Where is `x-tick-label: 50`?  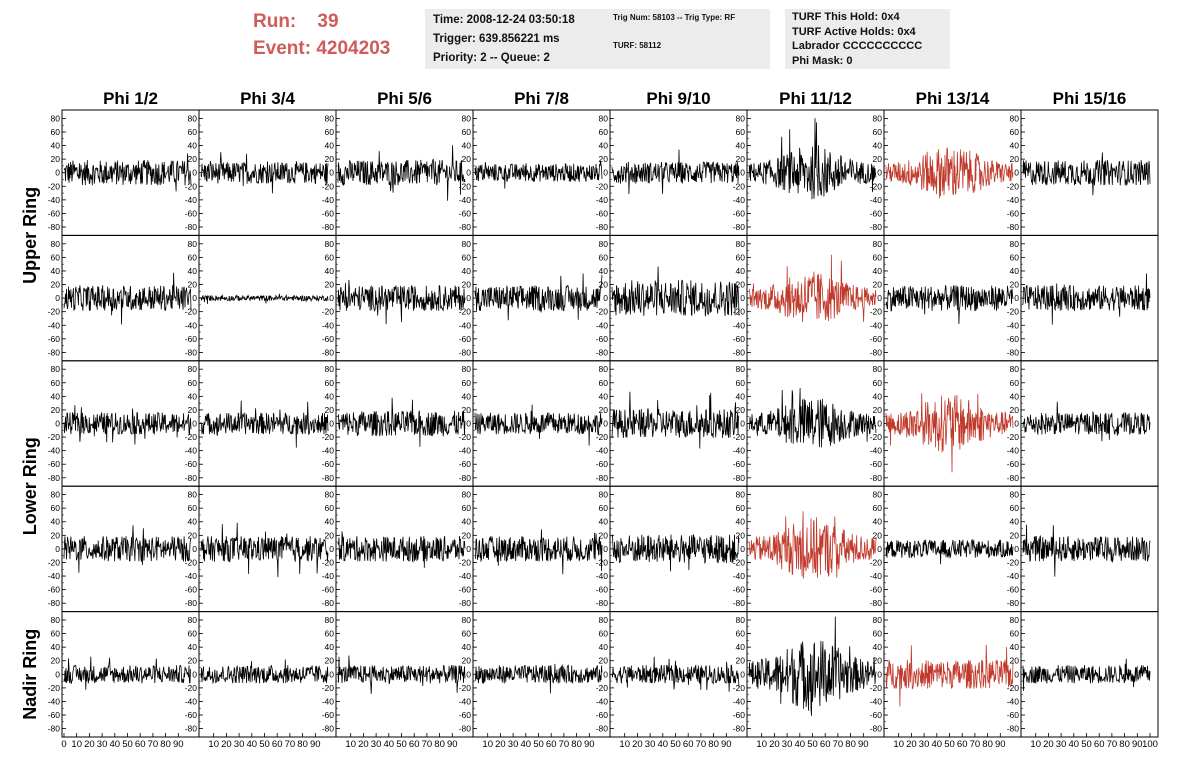
x-tick-label: 50 is located at coordinates (401, 744).